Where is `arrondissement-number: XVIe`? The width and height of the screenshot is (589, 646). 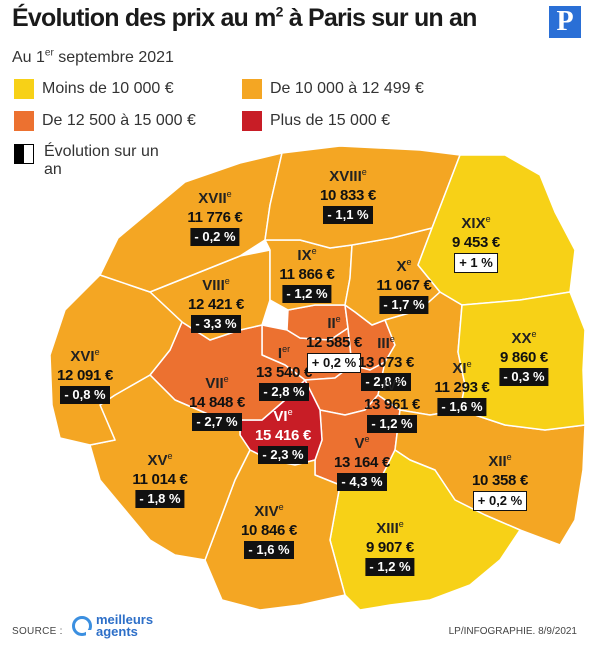 arrondissement-number: XVIe is located at coordinates (85, 356).